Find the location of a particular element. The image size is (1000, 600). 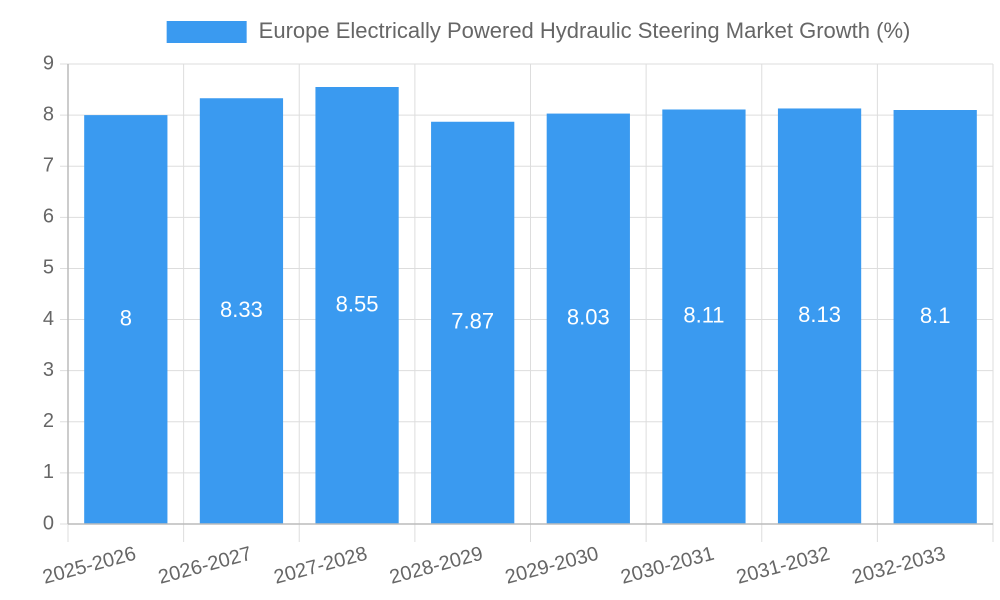

bar-2025-2026 is located at coordinates (126, 319).